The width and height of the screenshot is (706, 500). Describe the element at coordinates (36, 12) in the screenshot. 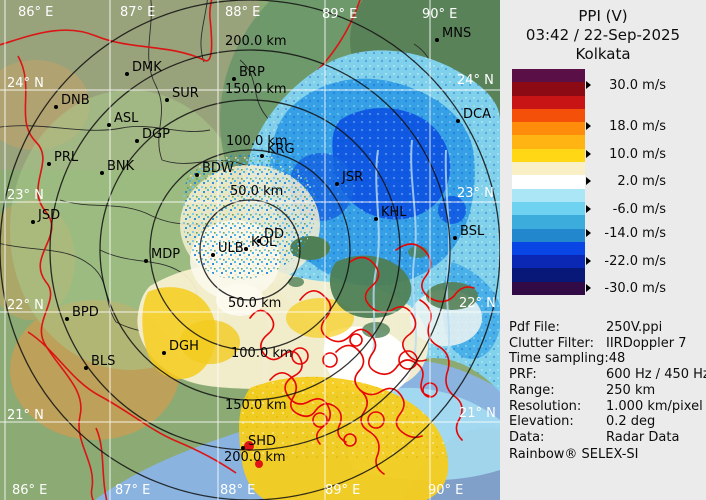

I see `geo-coordinate-label: 86° E` at that location.